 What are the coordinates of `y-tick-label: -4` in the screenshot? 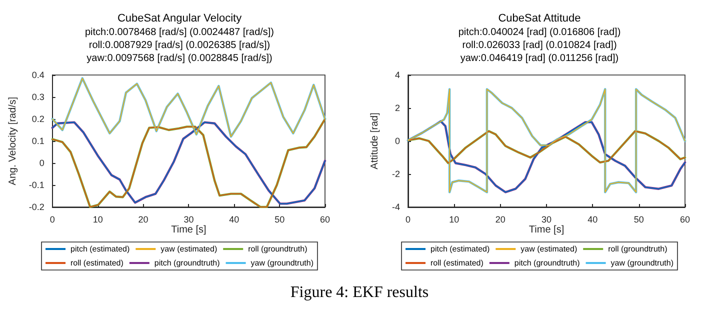 It's located at (396, 207).